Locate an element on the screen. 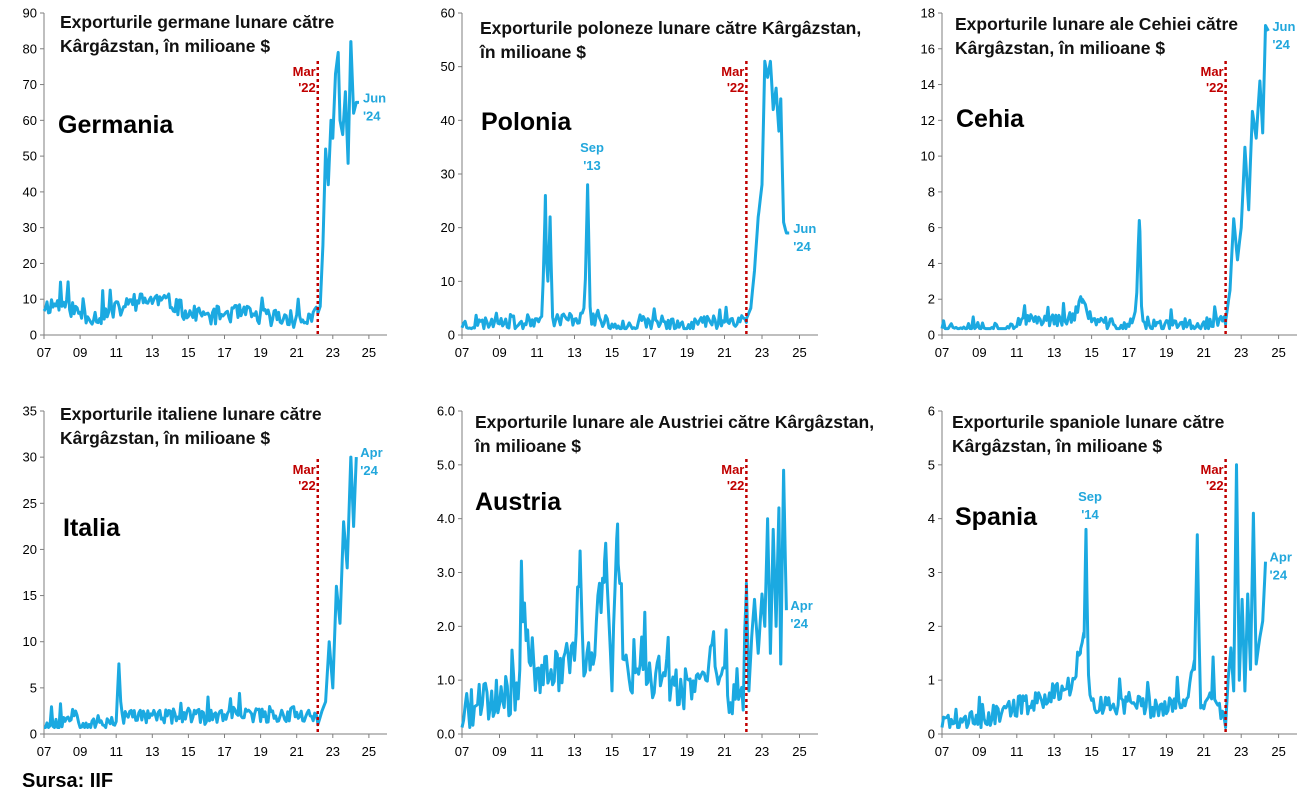  country-label: Italia is located at coordinates (92, 528).